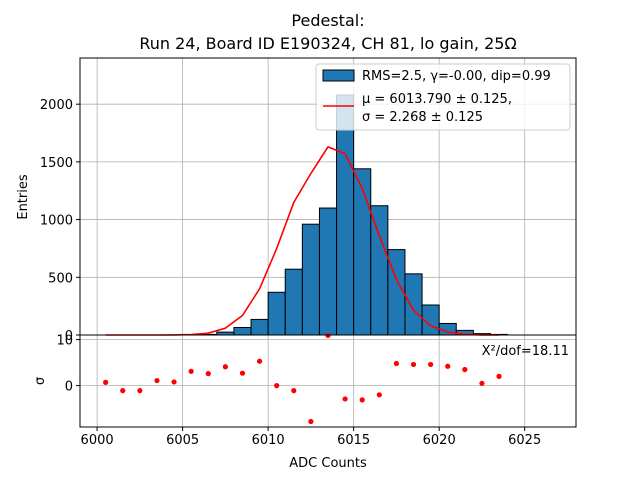  I want to click on x-axis-label: ADC Counts, so click(328, 463).